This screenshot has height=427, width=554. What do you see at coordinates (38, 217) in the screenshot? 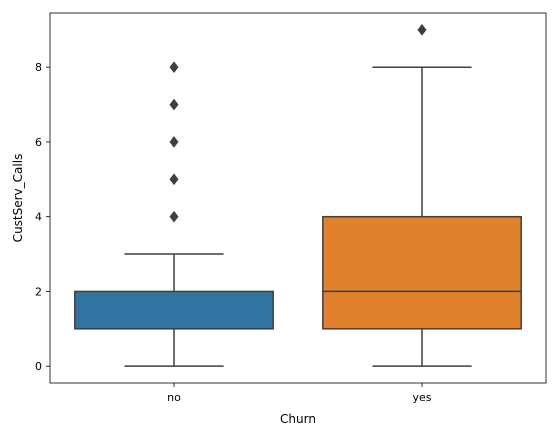
I see `y-tick-label: 4` at bounding box center [38, 217].